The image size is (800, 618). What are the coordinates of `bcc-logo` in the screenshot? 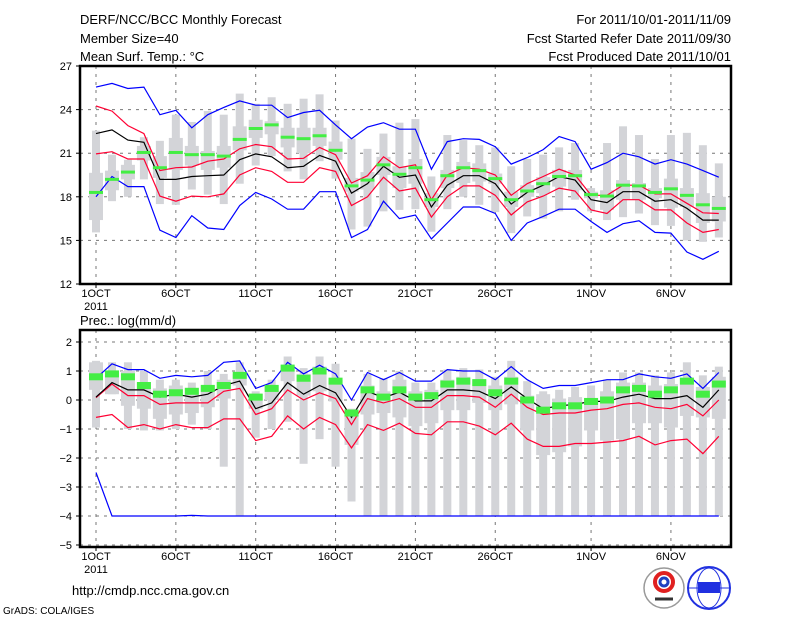 It's located at (664, 588).